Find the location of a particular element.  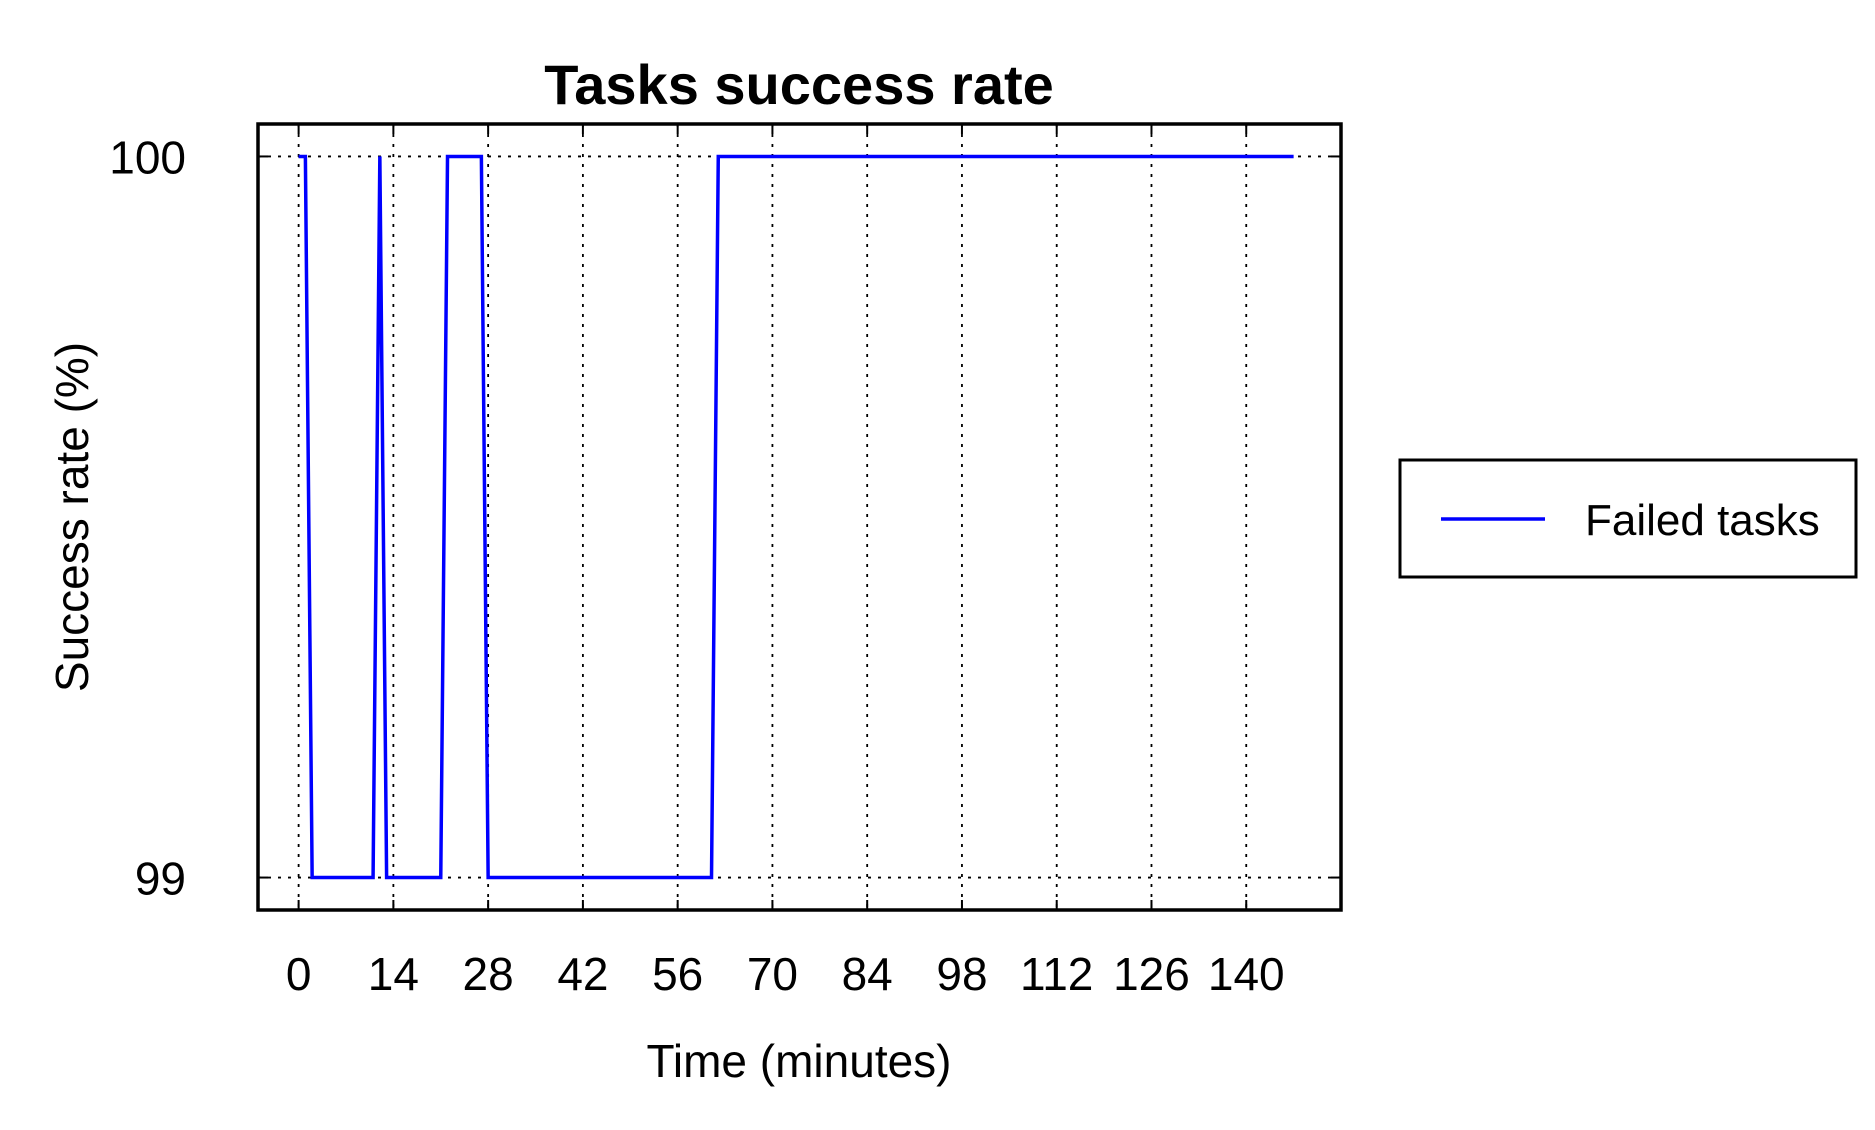

y-tick-label: 99 is located at coordinates (160, 879).